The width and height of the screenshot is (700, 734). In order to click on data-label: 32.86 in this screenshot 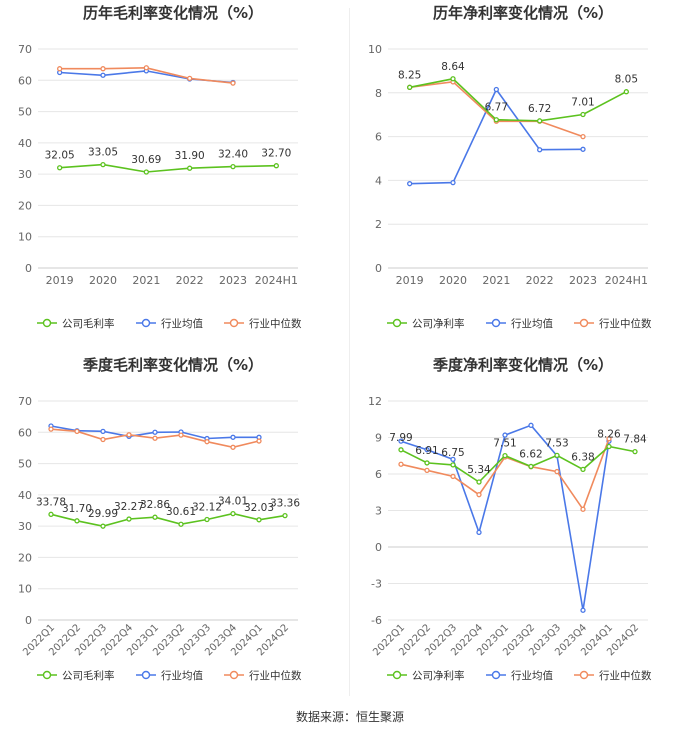, I will do `click(155, 505)`.